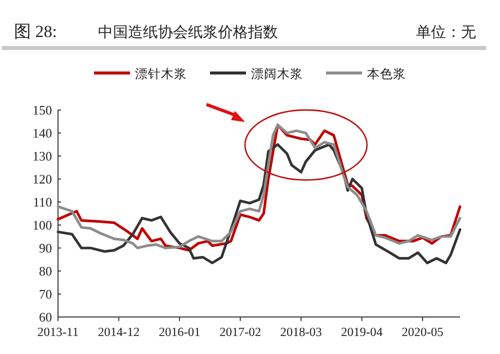 The height and width of the screenshot is (354, 500). Describe the element at coordinates (362, 332) in the screenshot. I see `x-tick-label: 2019-04` at that location.